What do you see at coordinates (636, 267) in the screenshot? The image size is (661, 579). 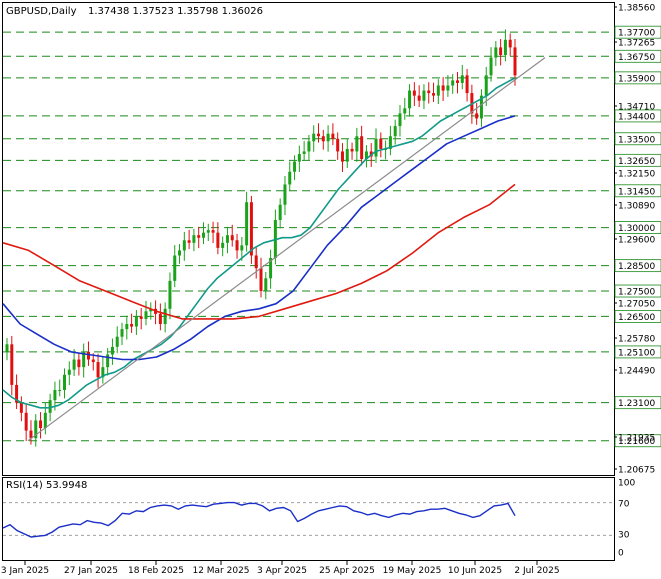 I see `level-label: 1.28500` at bounding box center [636, 267].